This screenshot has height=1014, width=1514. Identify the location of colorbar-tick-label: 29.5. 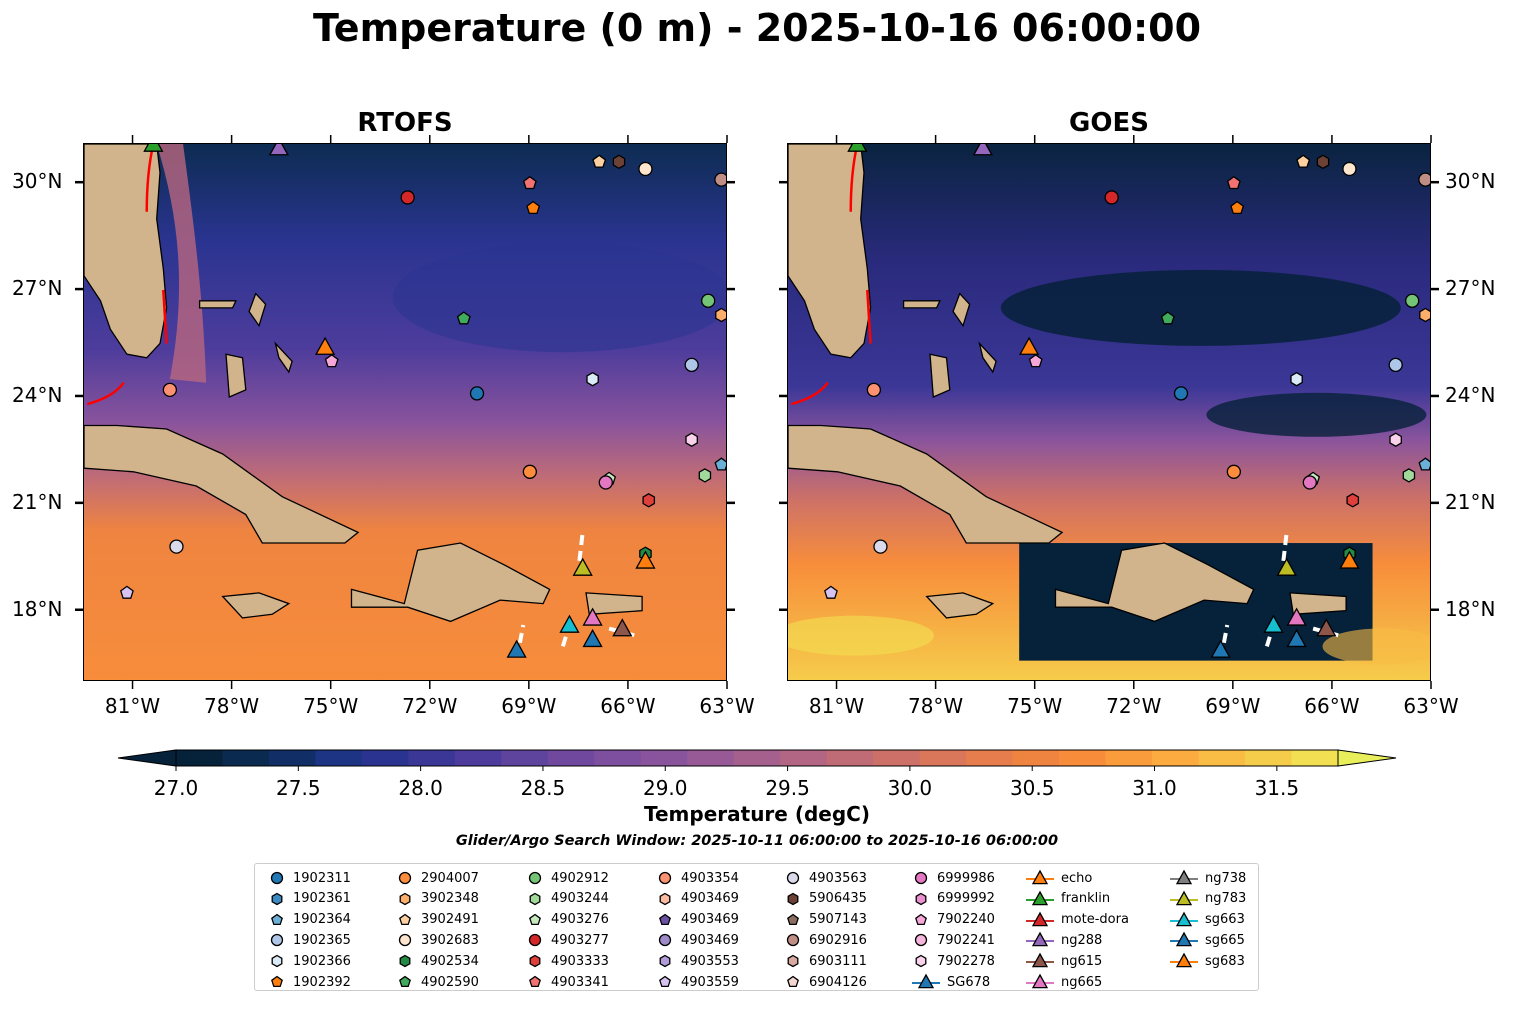
(787, 788).